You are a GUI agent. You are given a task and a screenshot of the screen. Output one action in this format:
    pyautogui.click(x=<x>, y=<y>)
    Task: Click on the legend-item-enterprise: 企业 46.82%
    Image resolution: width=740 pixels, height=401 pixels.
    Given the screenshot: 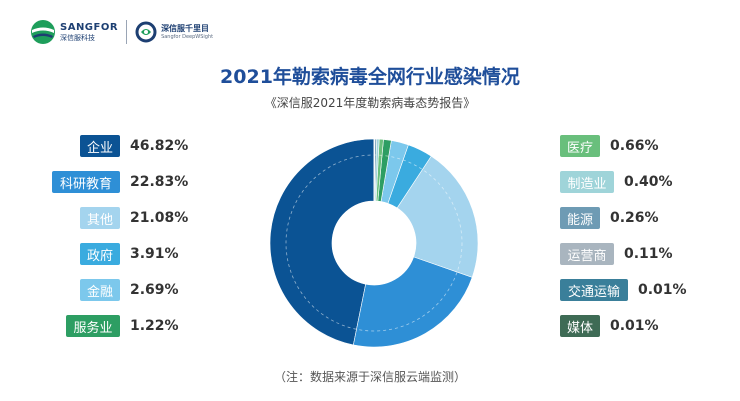 What is the action you would take?
    pyautogui.click(x=160, y=146)
    